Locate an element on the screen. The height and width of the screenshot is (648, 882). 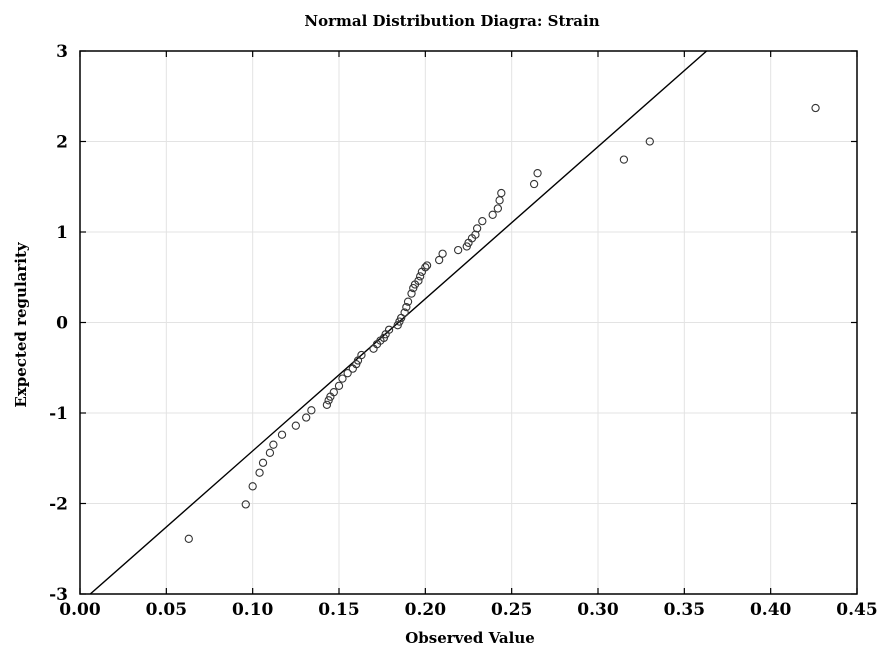
x-tick-label: 0.30 is located at coordinates (598, 610).